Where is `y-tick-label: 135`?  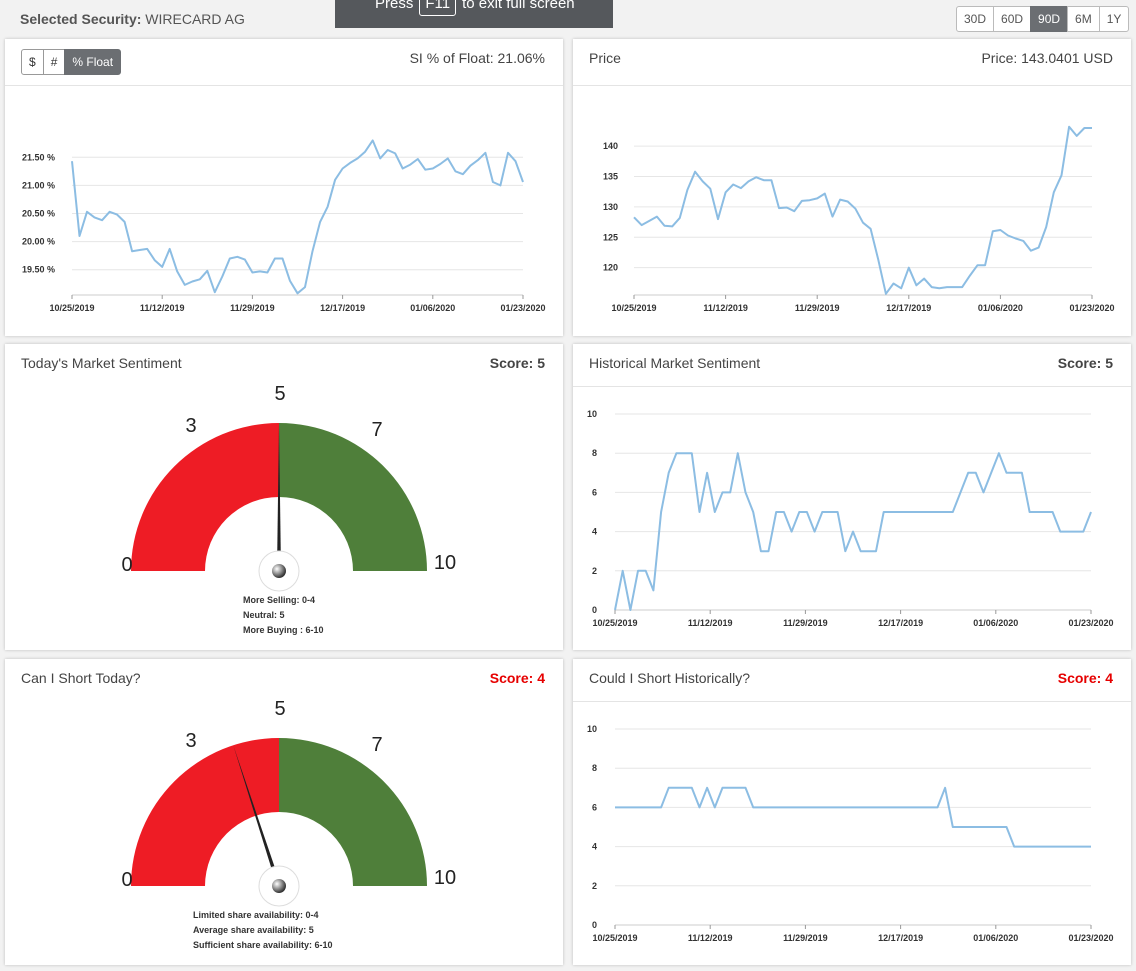
y-tick-label: 135 is located at coordinates (610, 177).